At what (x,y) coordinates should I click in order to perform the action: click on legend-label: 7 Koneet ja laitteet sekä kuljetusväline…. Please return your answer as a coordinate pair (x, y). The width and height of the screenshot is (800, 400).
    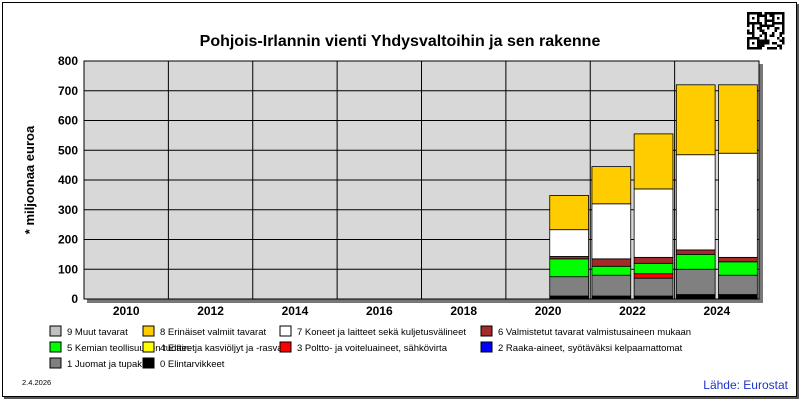
    Looking at the image, I should click on (381, 332).